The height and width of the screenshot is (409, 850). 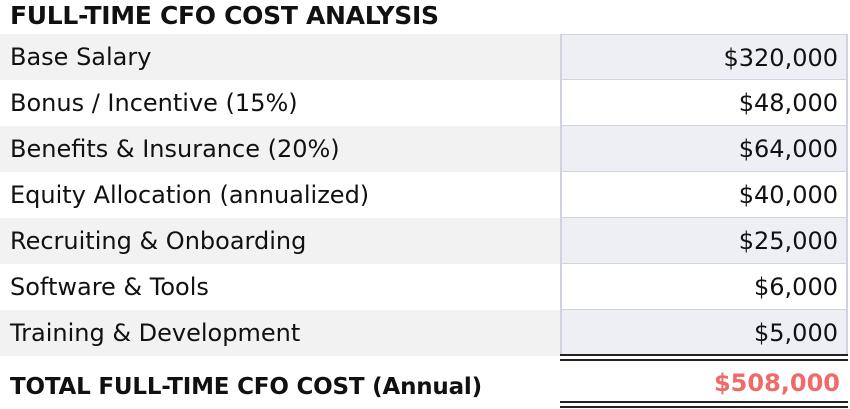 I want to click on table-row: Software & Tools $6,000, so click(x=425, y=287).